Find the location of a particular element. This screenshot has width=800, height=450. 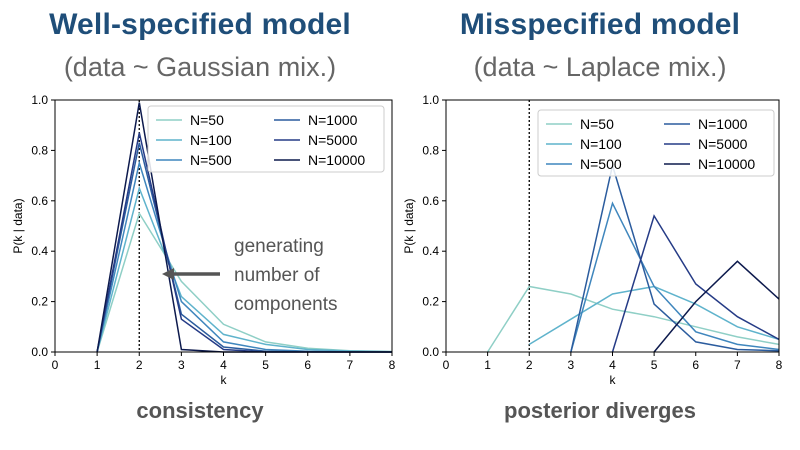

left-y-tick-label: 0.4 is located at coordinates (39, 251).